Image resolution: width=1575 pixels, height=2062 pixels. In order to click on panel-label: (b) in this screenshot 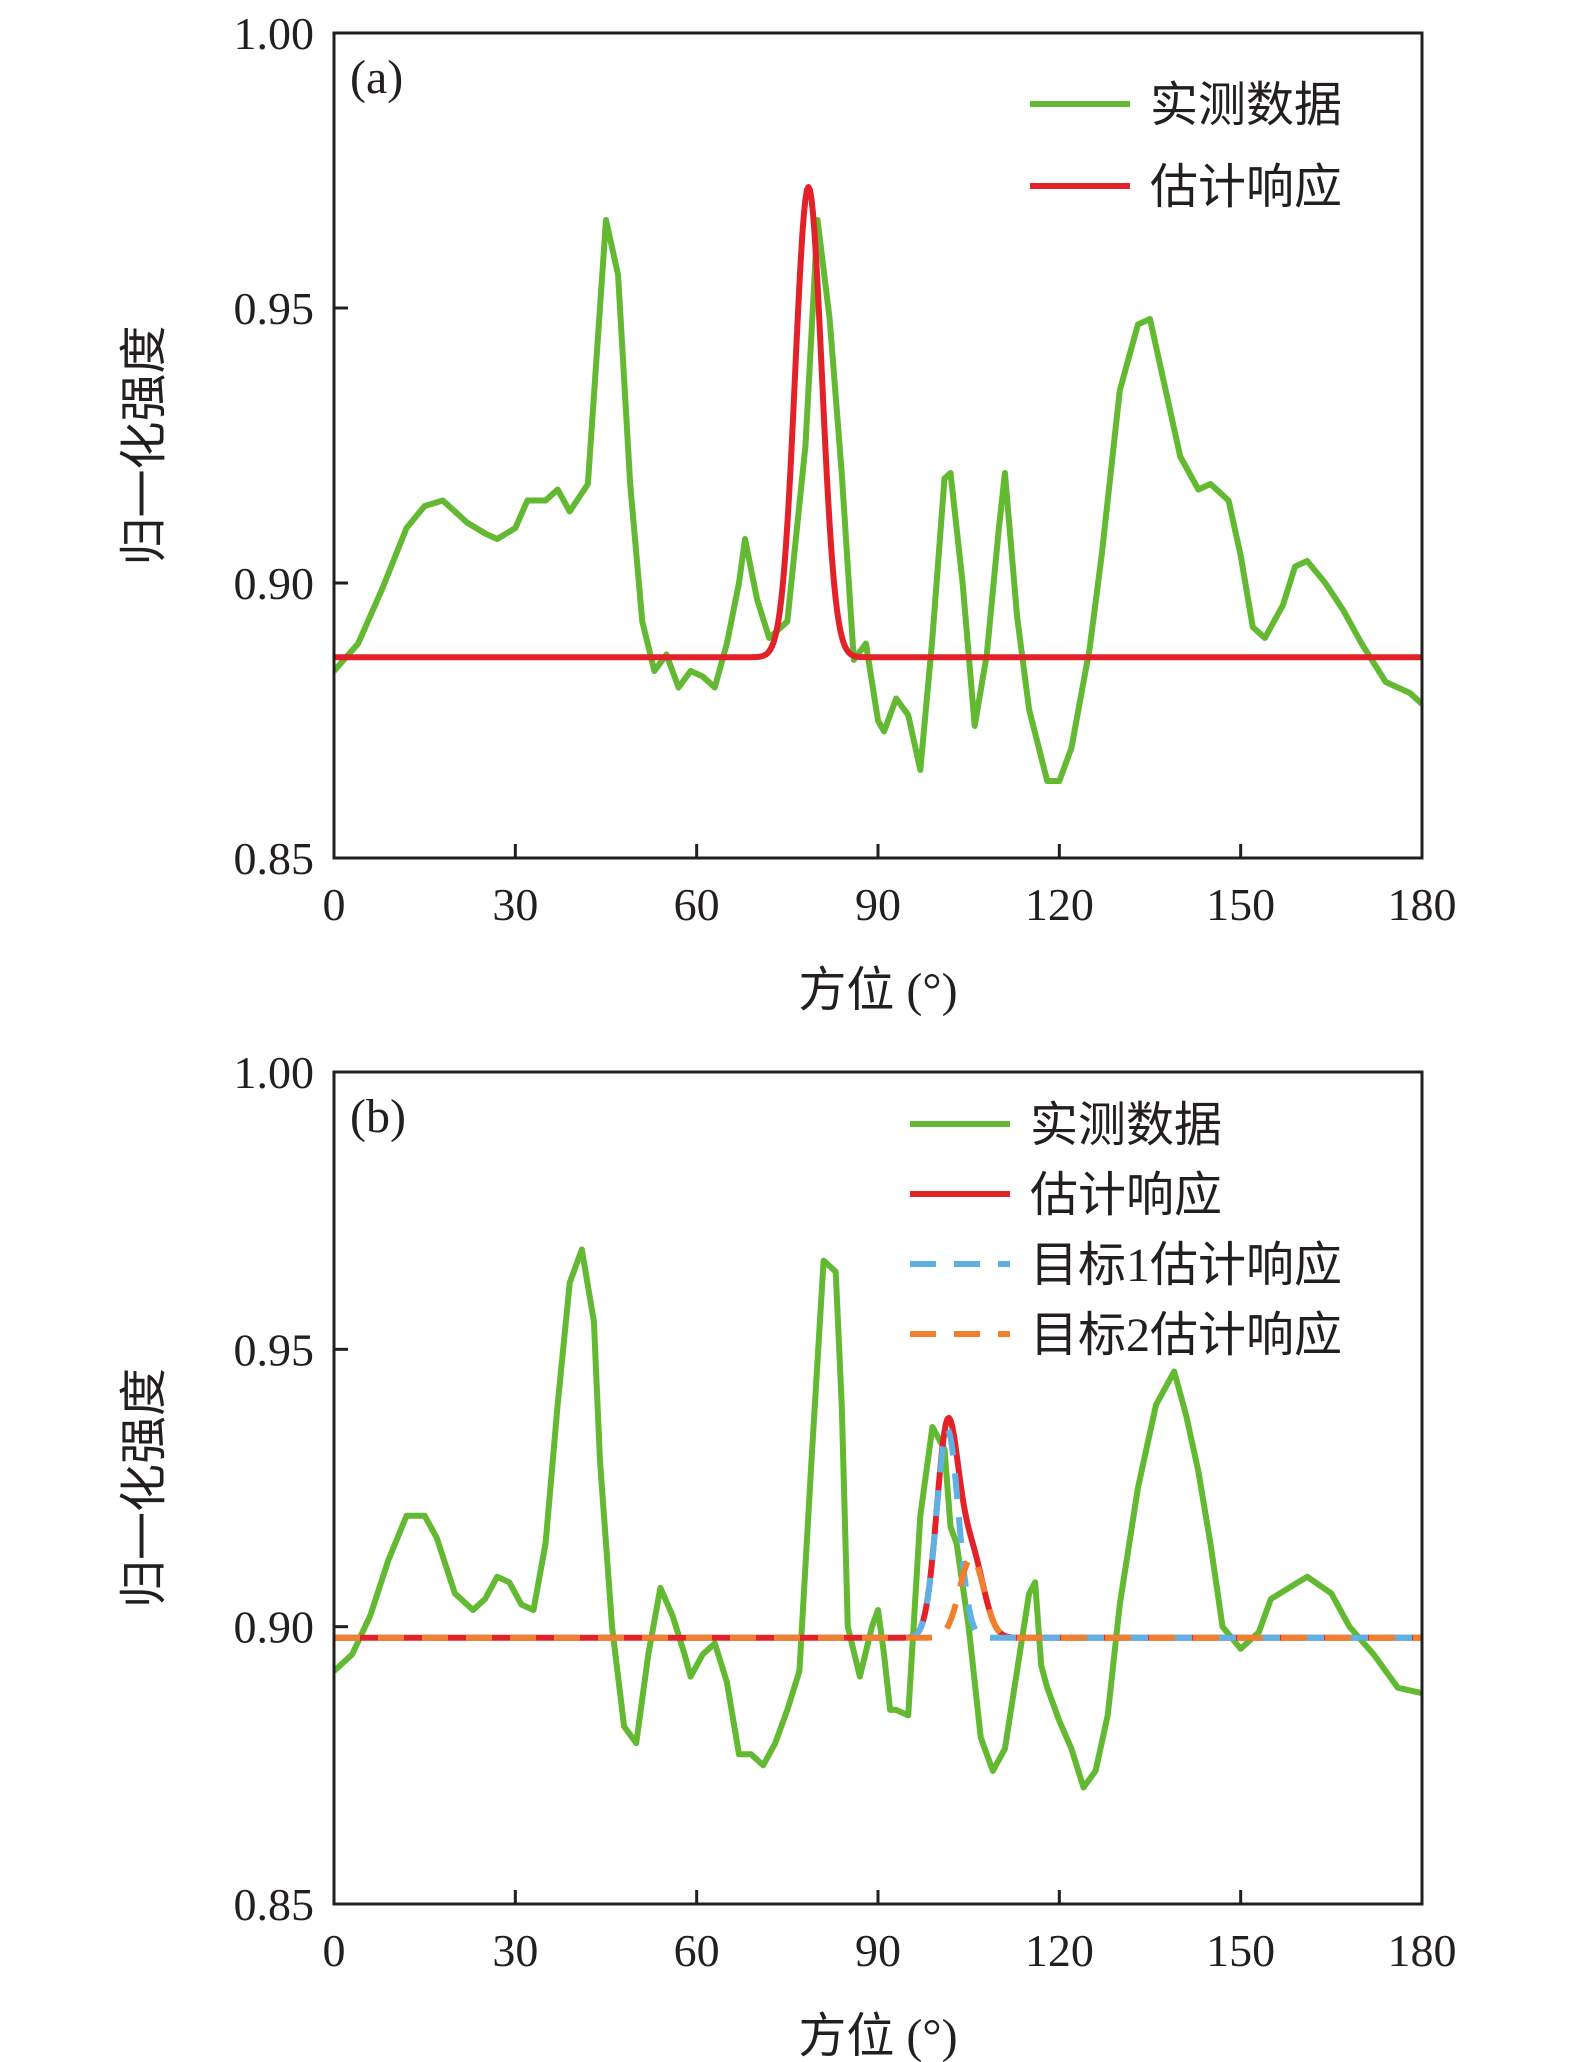, I will do `click(378, 1116)`.